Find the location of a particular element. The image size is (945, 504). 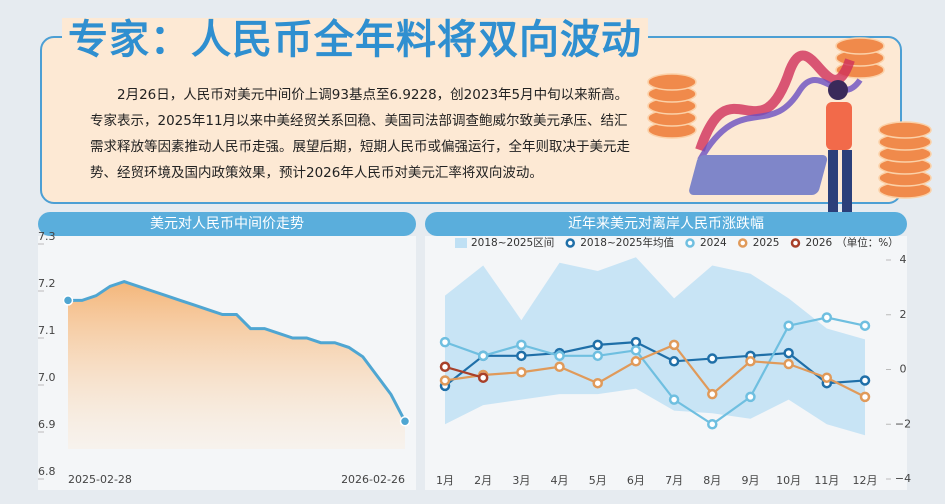

x-tick-label: 4月 is located at coordinates (560, 480).